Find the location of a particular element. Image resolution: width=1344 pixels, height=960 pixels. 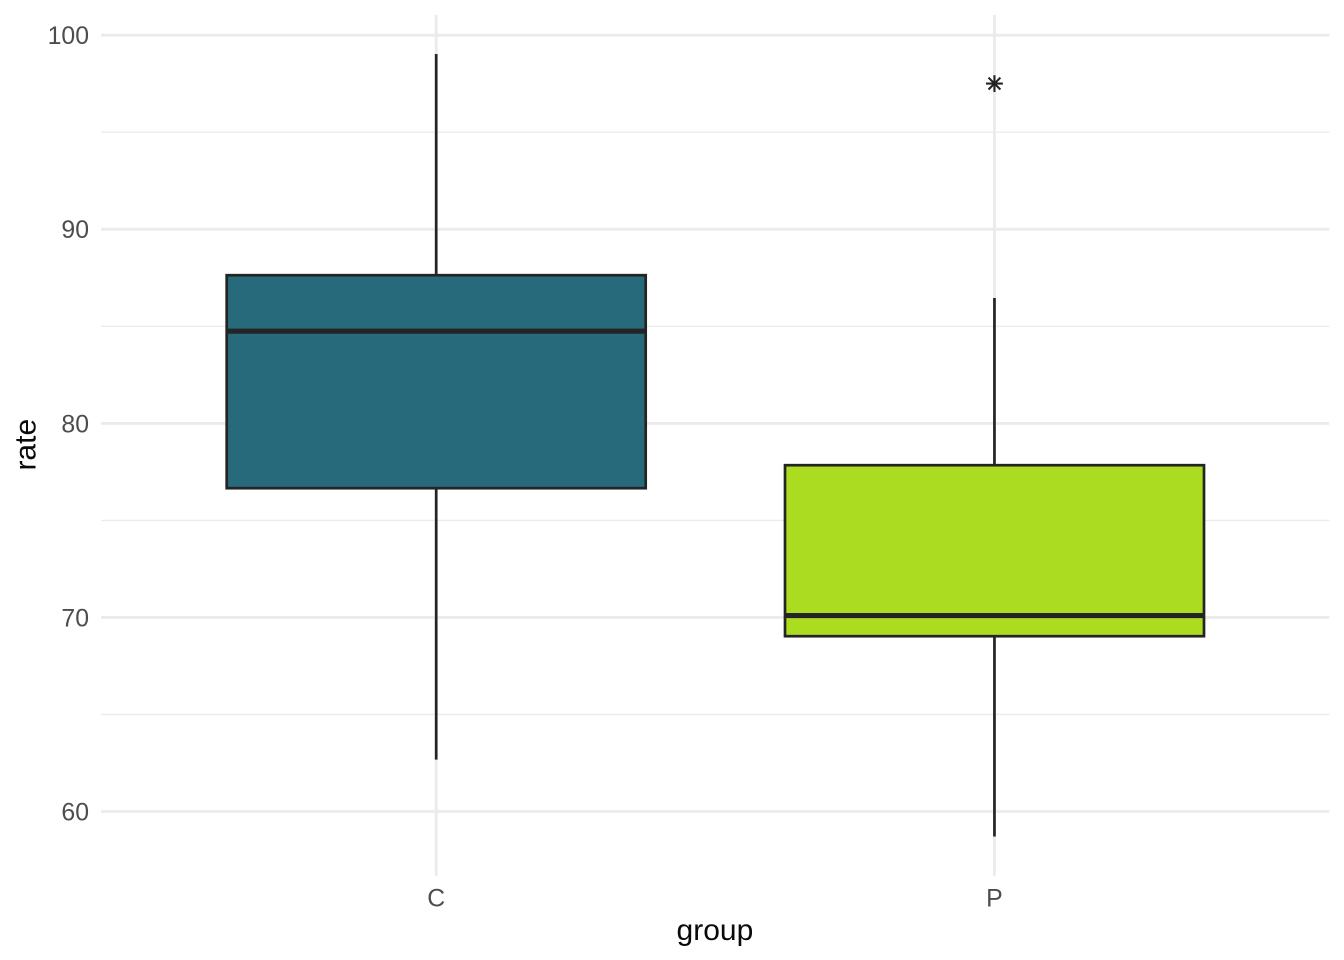

svg-text: rate is located at coordinates (25, 445).